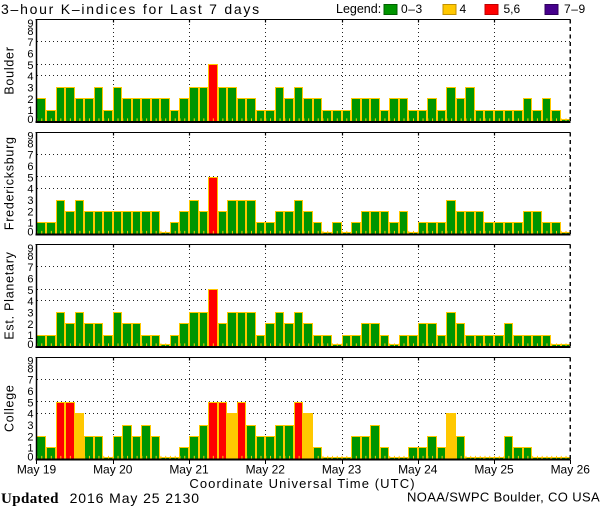 This screenshot has height=515, width=600. What do you see at coordinates (358, 9) in the screenshot?
I see `svg-text: Legend:` at bounding box center [358, 9].